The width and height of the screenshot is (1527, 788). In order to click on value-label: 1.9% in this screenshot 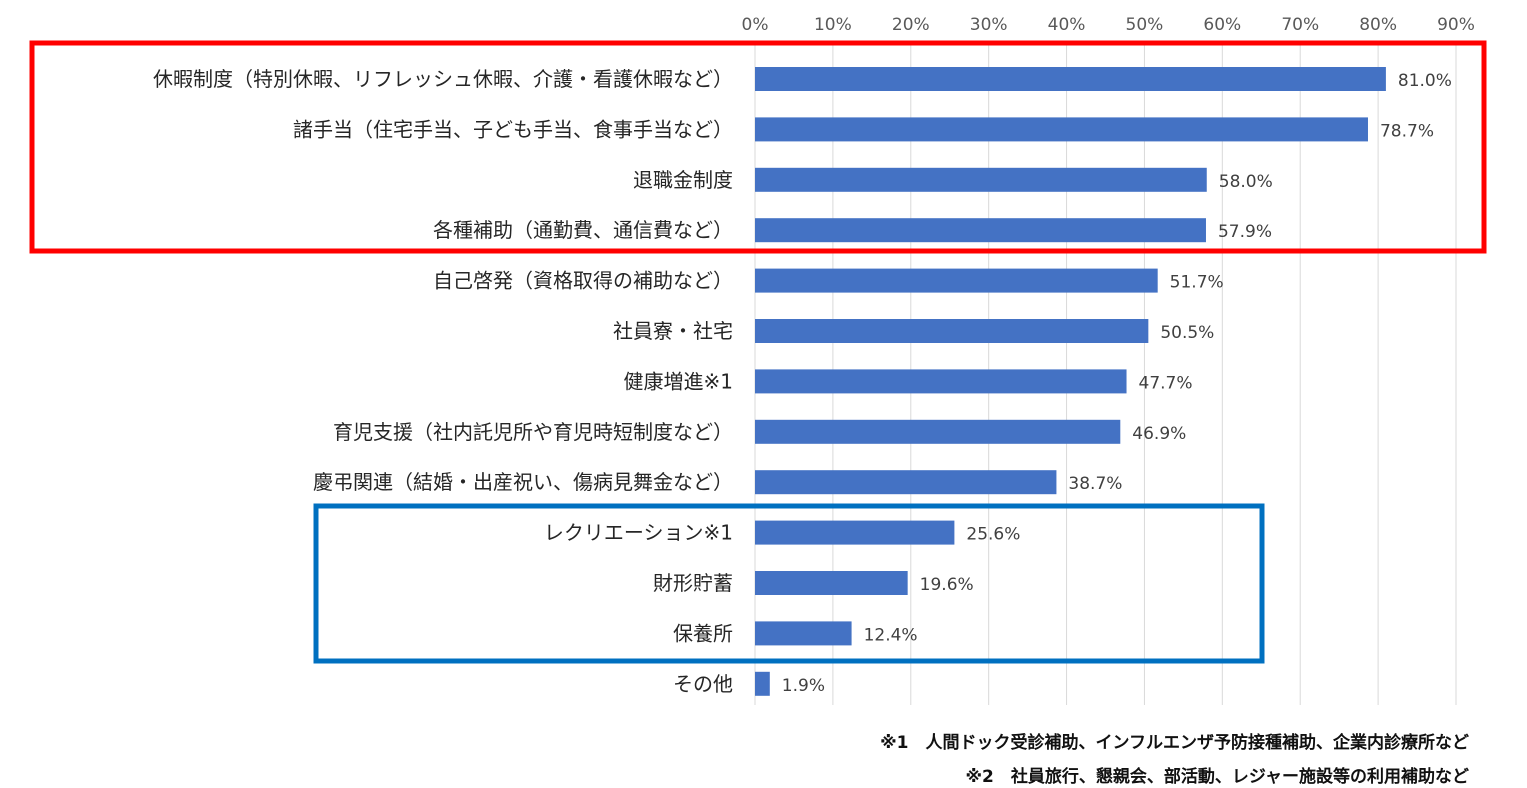, I will do `click(803, 686)`.